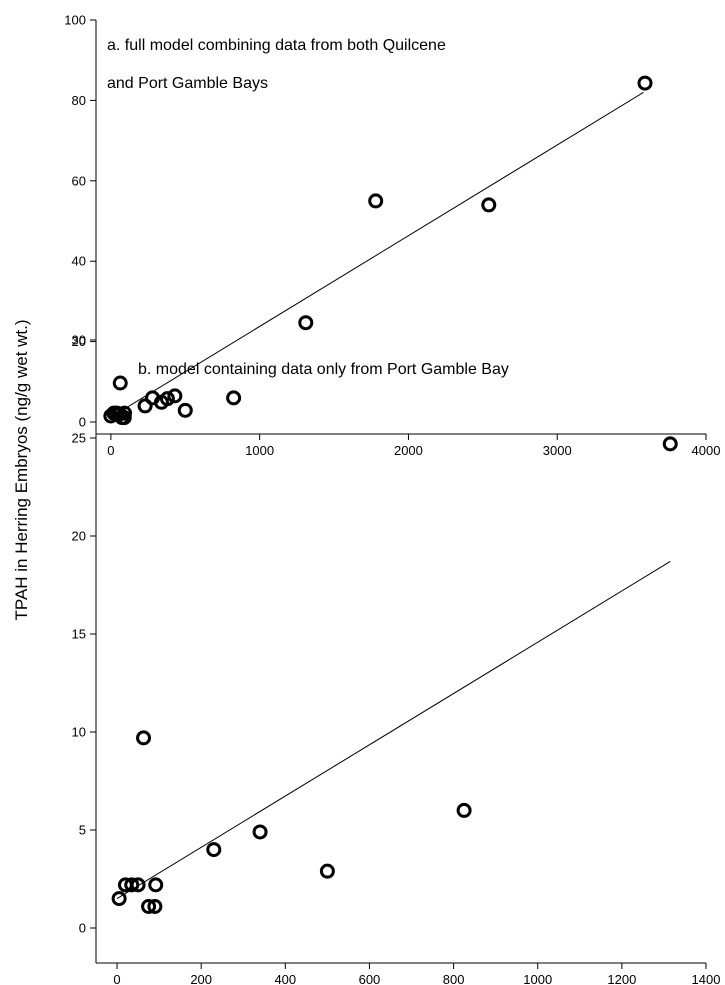  I want to click on annotation-a: and Port Gamble Bays, so click(187, 83).